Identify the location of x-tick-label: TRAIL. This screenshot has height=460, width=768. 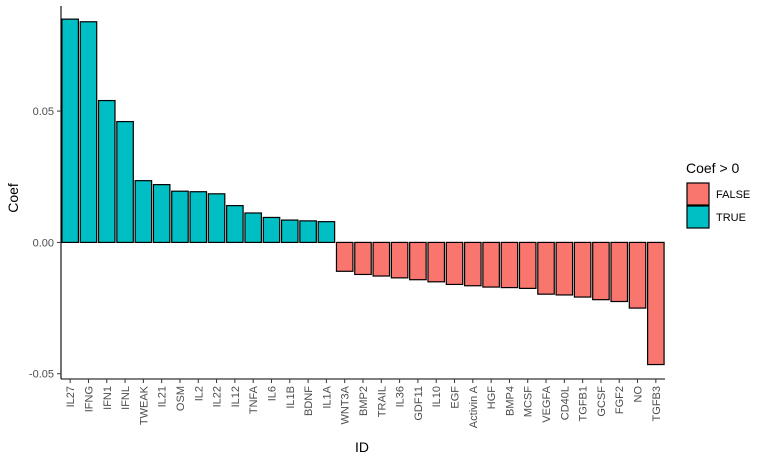
(382, 401).